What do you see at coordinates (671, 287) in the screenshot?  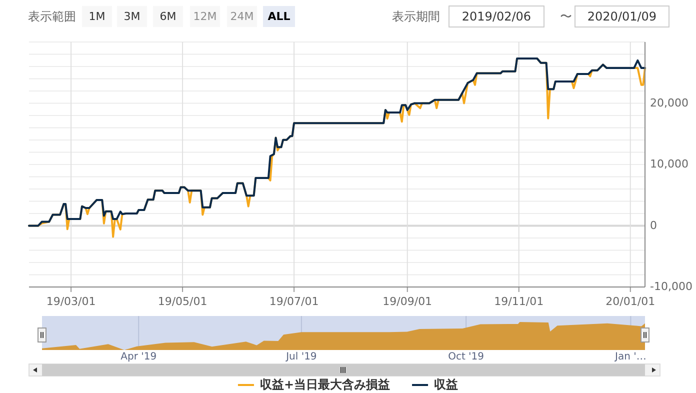 I see `y-tick-label: -10,000` at bounding box center [671, 287].